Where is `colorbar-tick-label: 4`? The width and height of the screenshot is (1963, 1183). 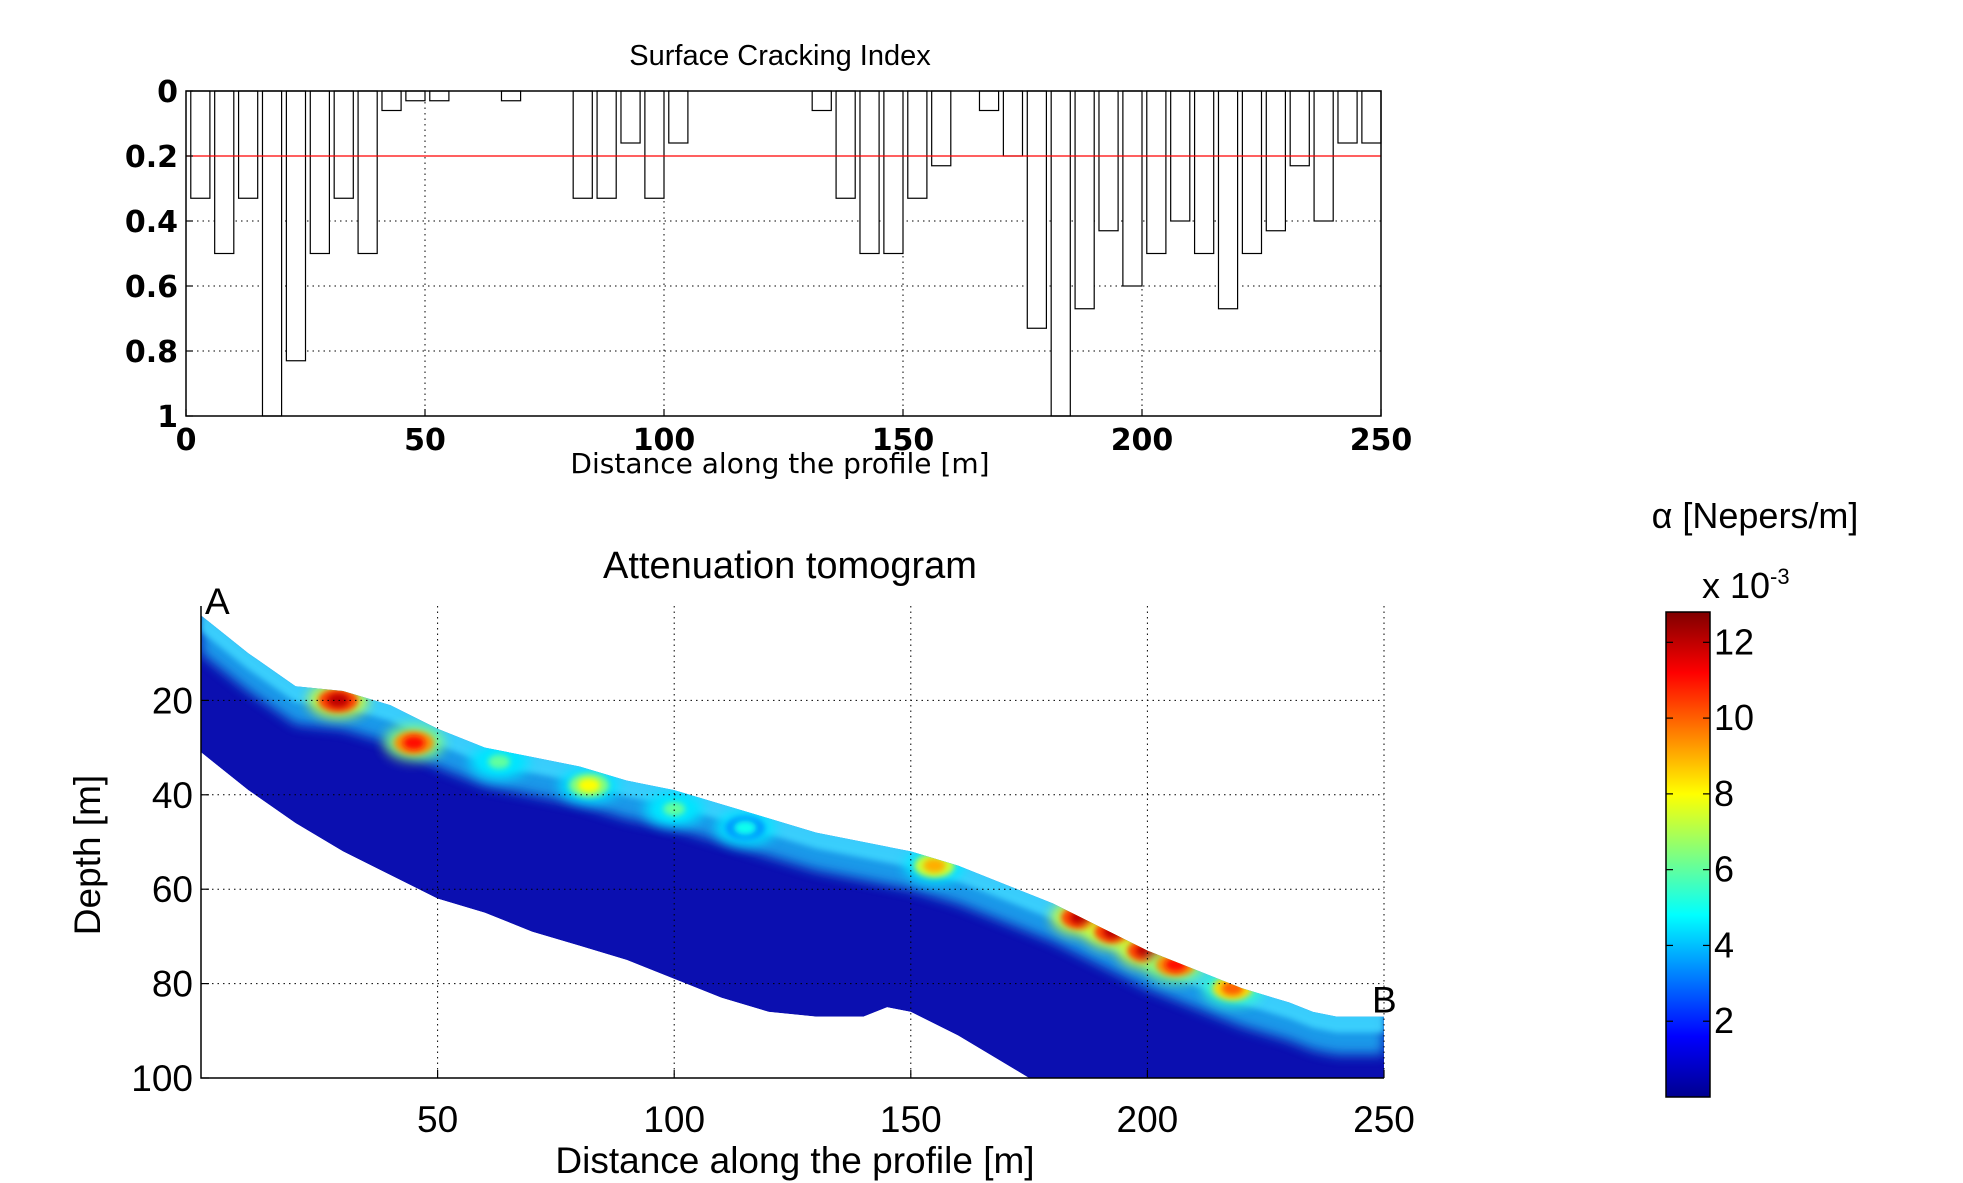 colorbar-tick-label: 4 is located at coordinates (1724, 944).